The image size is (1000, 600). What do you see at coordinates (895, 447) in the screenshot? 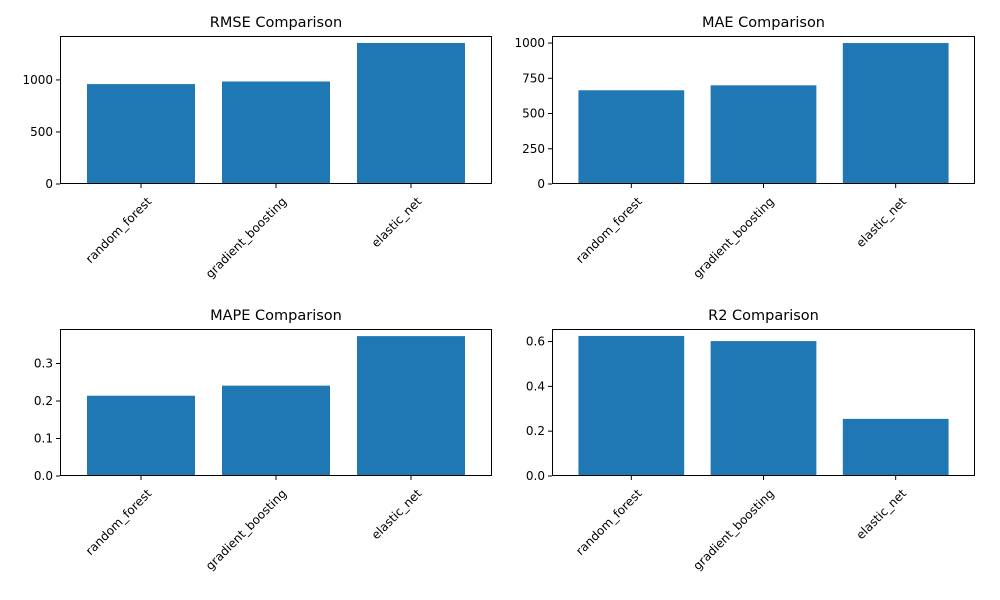
I see `r2-bar-elastic-net` at bounding box center [895, 447].